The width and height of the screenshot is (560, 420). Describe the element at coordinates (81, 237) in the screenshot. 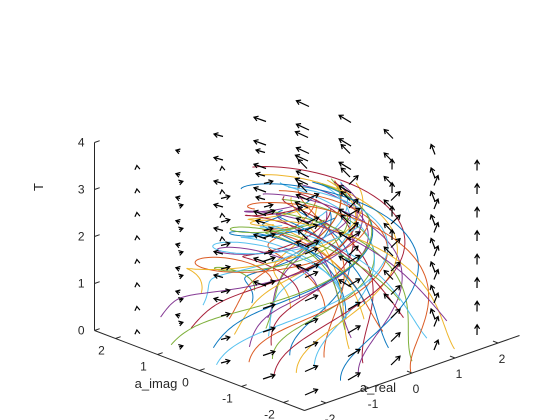

I see `z-tick-label: 2` at that location.